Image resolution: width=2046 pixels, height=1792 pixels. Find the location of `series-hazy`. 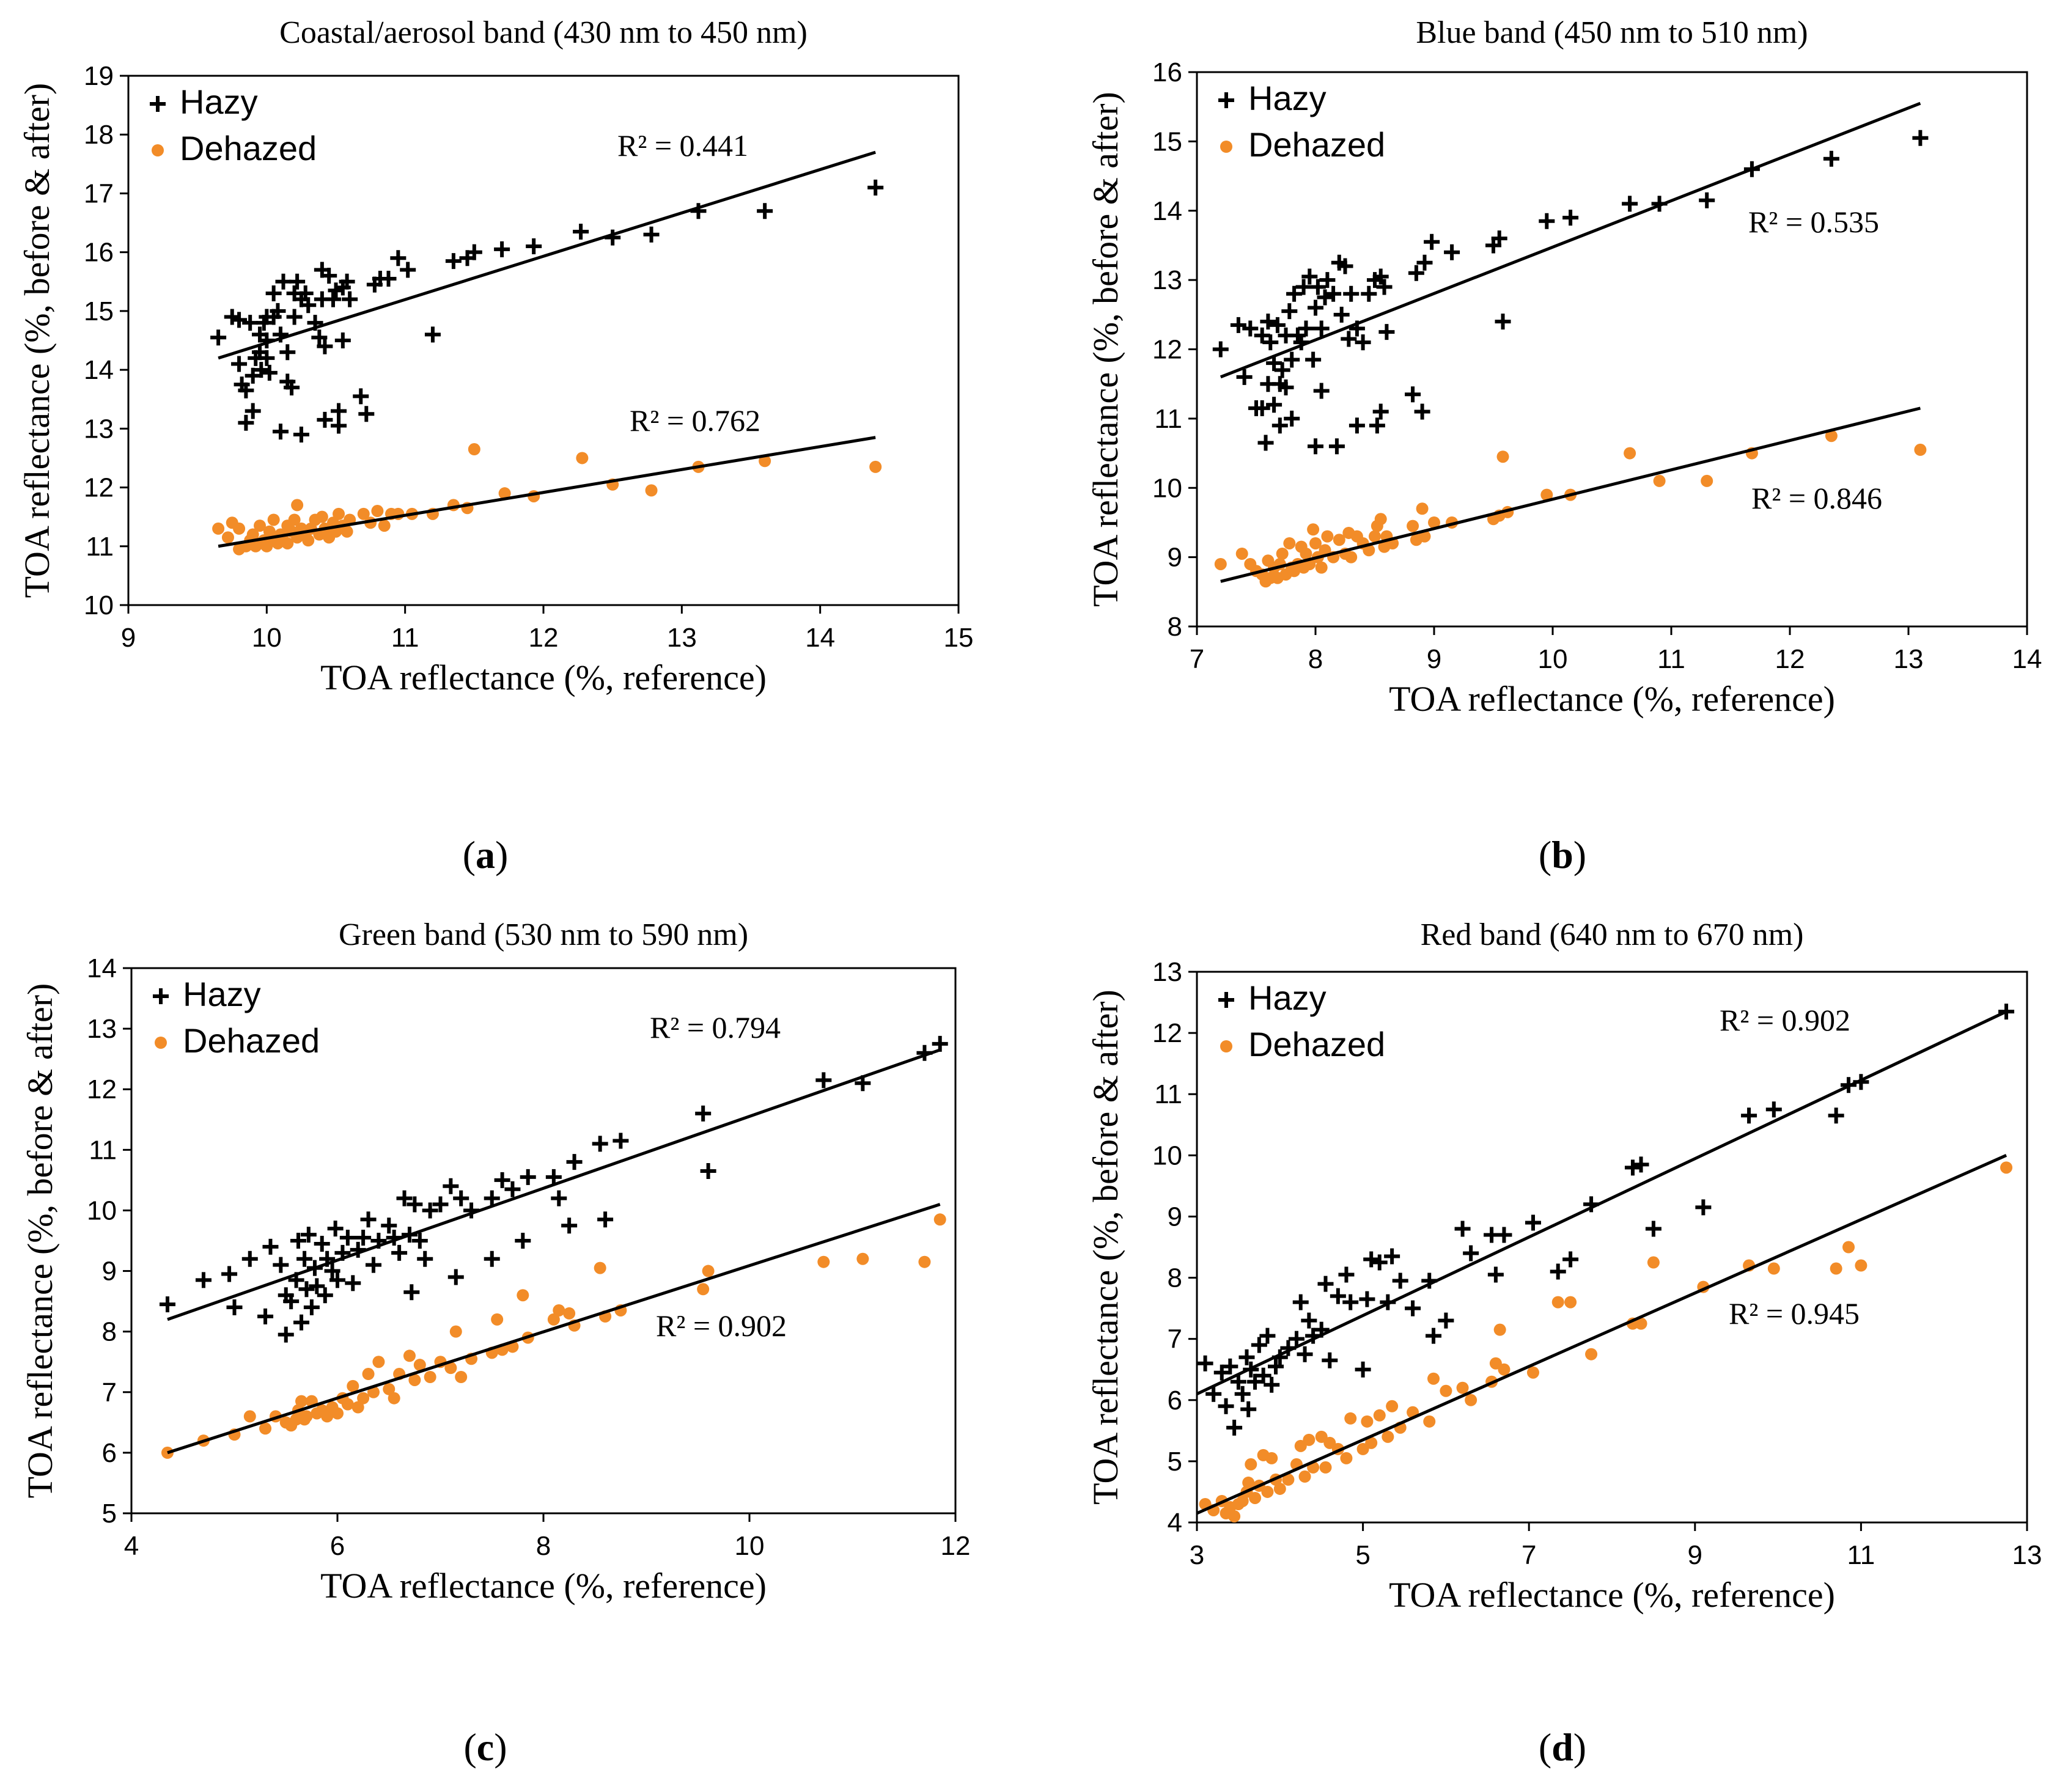

series-hazy is located at coordinates (553, 1189).